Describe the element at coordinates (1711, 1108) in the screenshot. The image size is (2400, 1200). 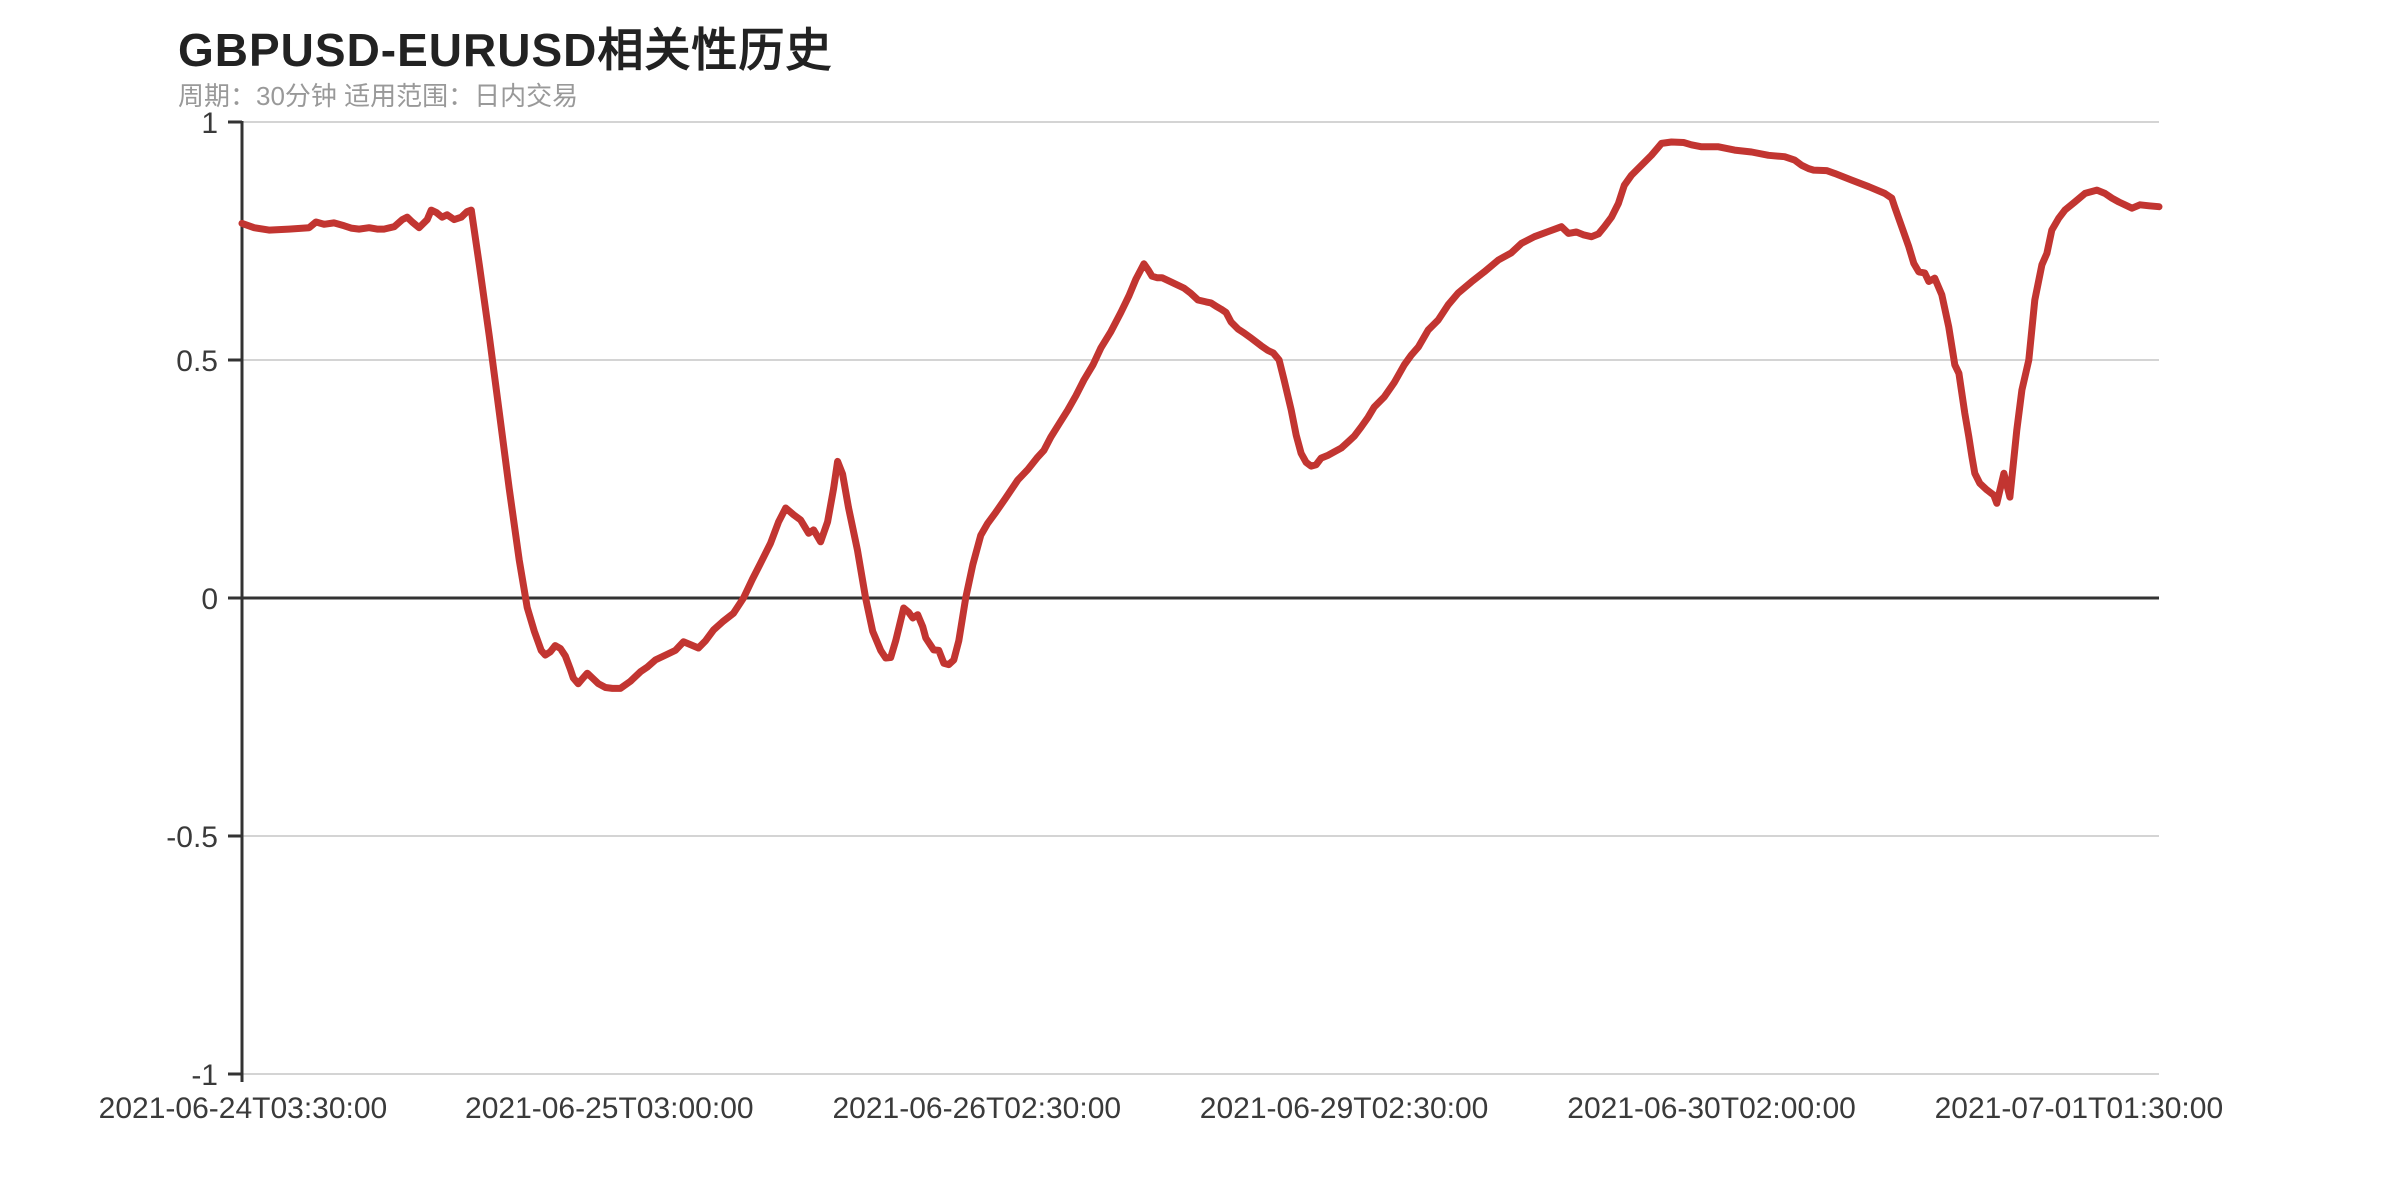
I see `x-tick-label: 2021-06-30T02:00:00` at that location.